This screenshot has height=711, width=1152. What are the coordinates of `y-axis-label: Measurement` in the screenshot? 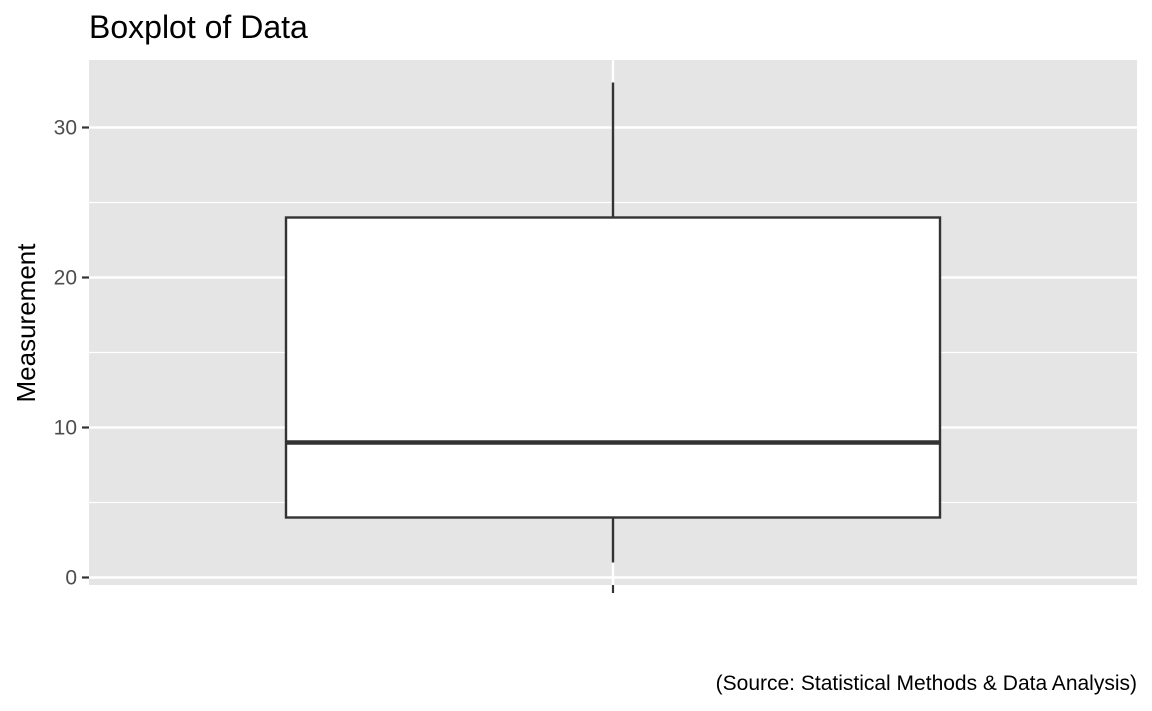 It's located at (26, 323).